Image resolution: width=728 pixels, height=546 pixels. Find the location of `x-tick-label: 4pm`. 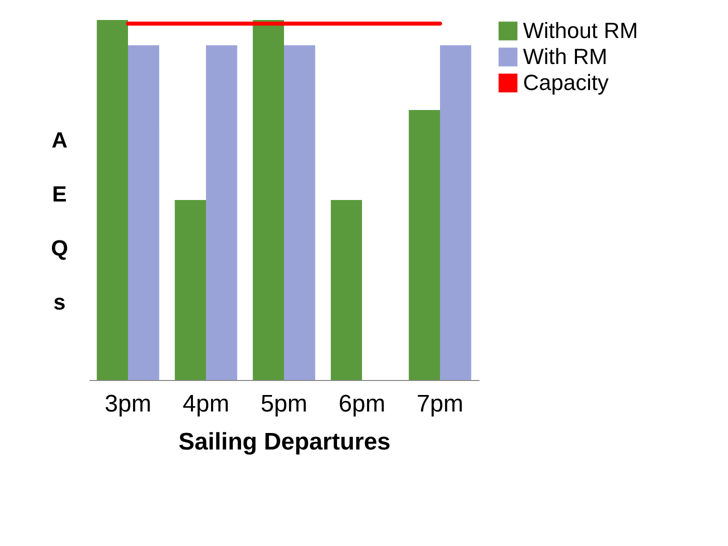

x-tick-label: 4pm is located at coordinates (206, 404).